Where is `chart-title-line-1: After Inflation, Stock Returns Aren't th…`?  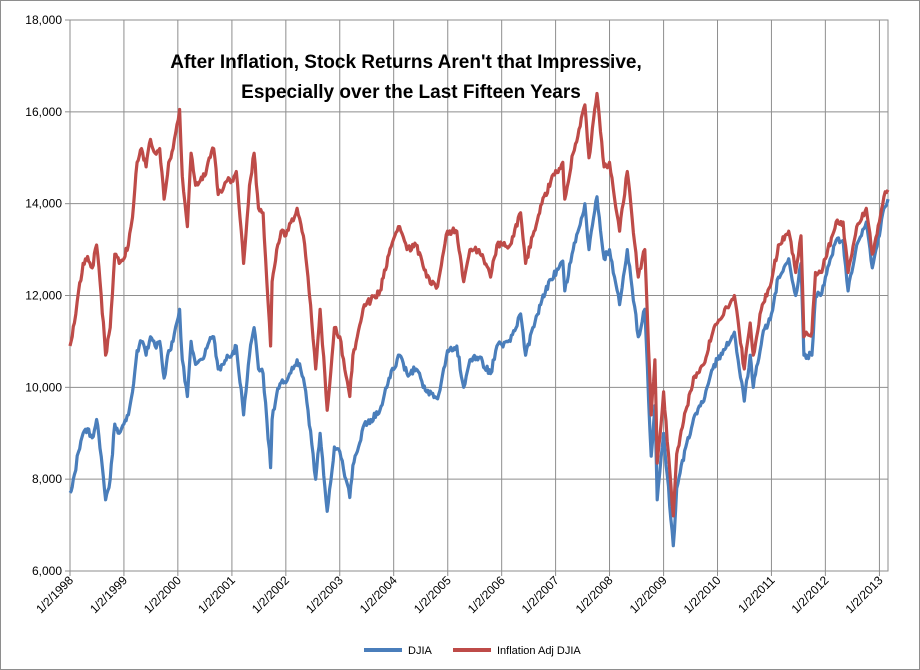
chart-title-line-1: After Inflation, Stock Returns Aren't th… is located at coordinates (406, 62).